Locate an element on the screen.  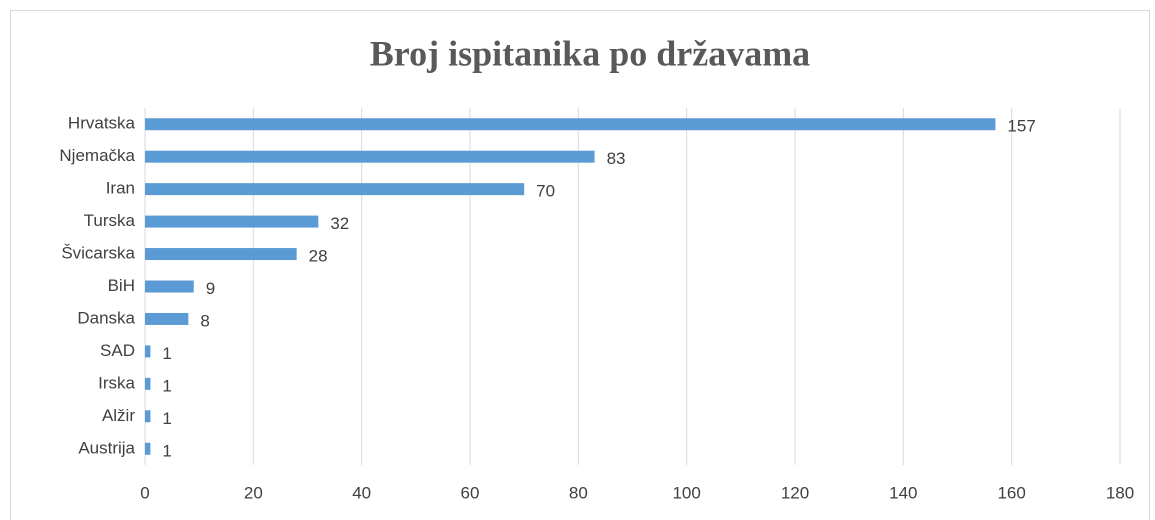
y-tick-label: Hrvatska is located at coordinates (102, 123).